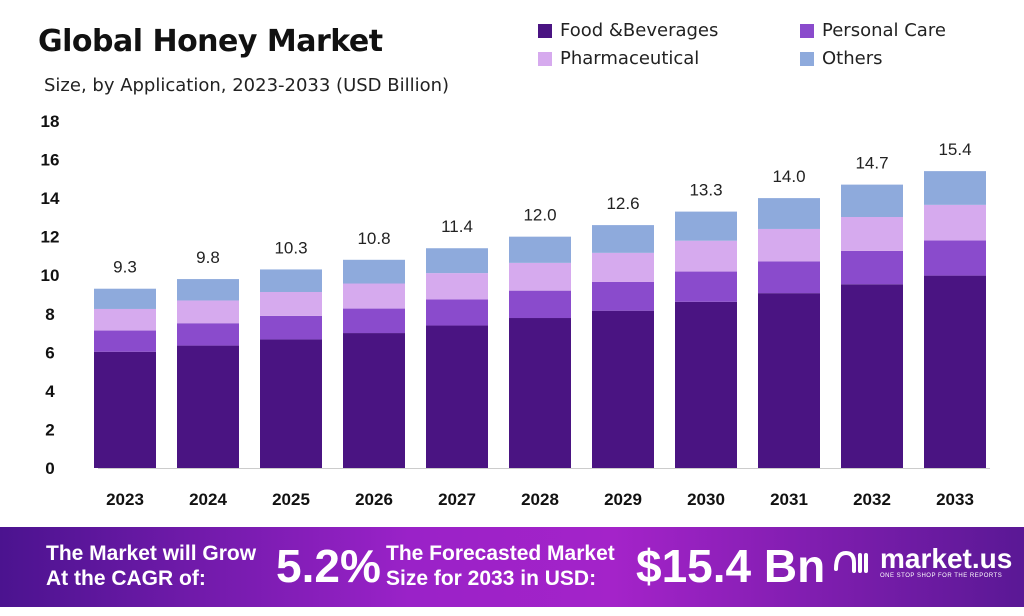 This screenshot has width=1024, height=616. What do you see at coordinates (50, 237) in the screenshot?
I see `y-tick-label: 12` at bounding box center [50, 237].